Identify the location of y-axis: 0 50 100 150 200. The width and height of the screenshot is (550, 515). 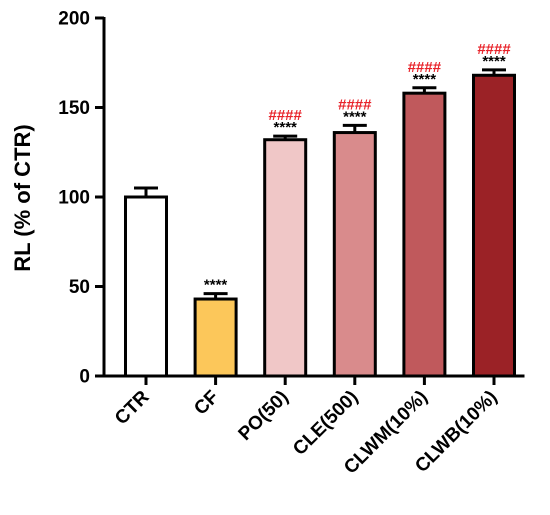
(82, 198).